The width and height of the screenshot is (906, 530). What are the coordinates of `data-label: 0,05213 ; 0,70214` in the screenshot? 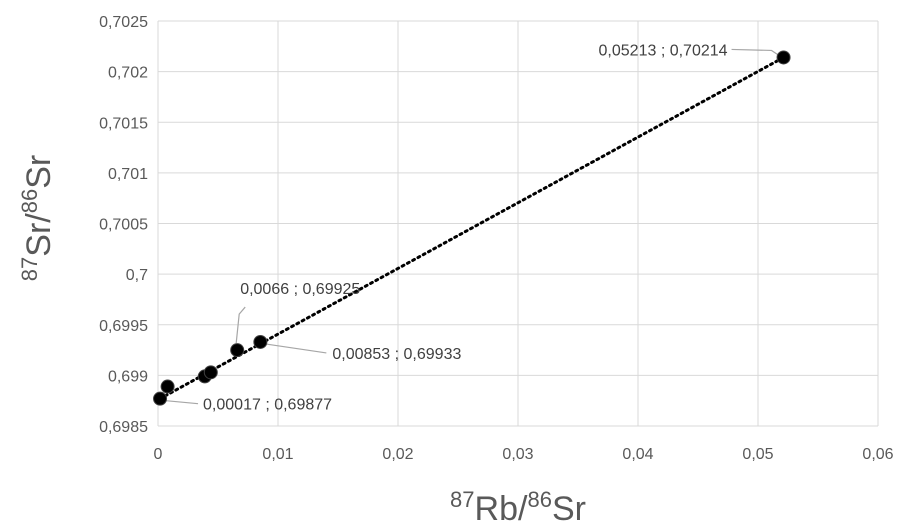 It's located at (663, 50).